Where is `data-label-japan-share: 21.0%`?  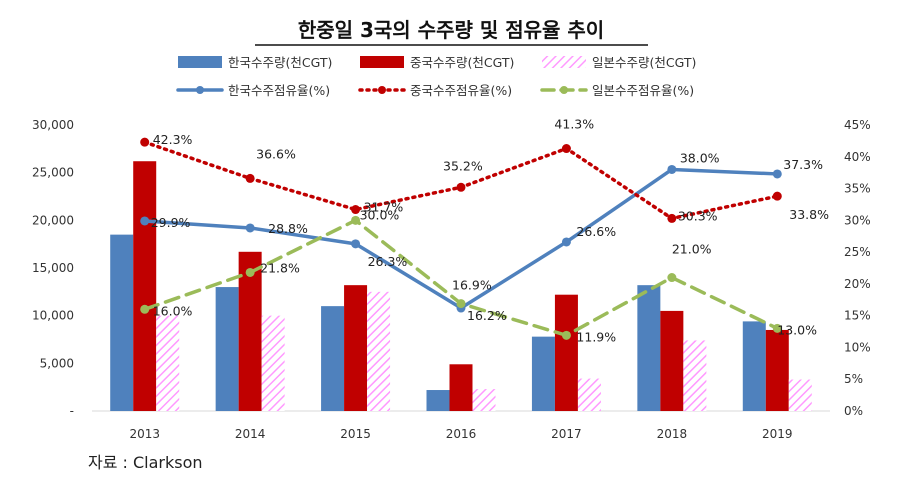 data-label-japan-share: 21.0% is located at coordinates (692, 249).